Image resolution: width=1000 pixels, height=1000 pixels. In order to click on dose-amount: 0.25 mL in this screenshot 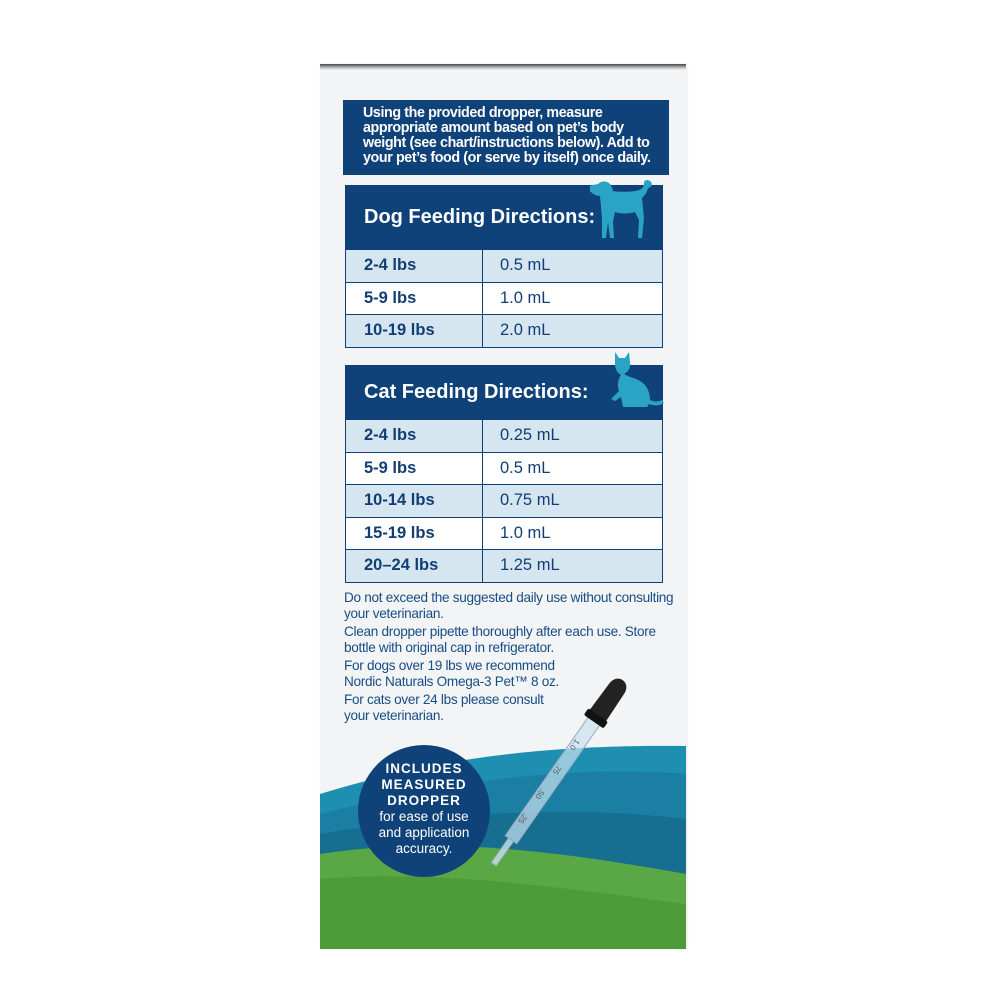, I will do `click(530, 435)`.